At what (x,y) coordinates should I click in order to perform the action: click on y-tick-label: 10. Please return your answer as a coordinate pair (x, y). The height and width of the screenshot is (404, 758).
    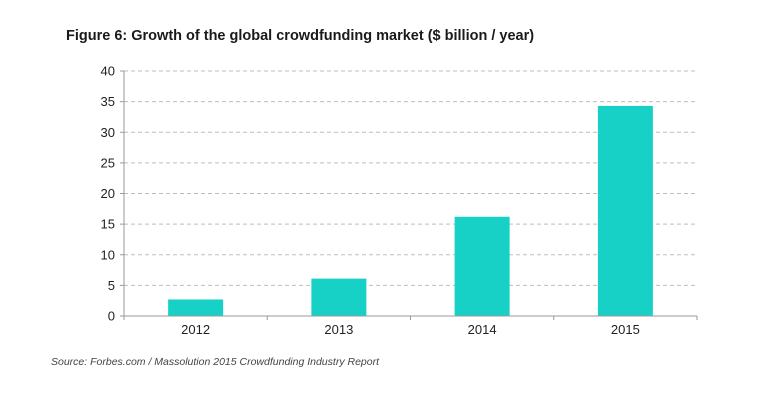
    Looking at the image, I should click on (108, 254).